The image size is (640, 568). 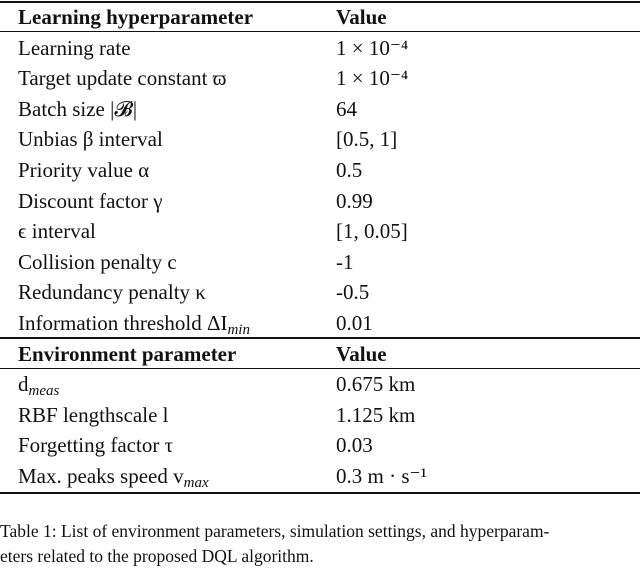 What do you see at coordinates (354, 445) in the screenshot?
I see `row-value: 0.03` at bounding box center [354, 445].